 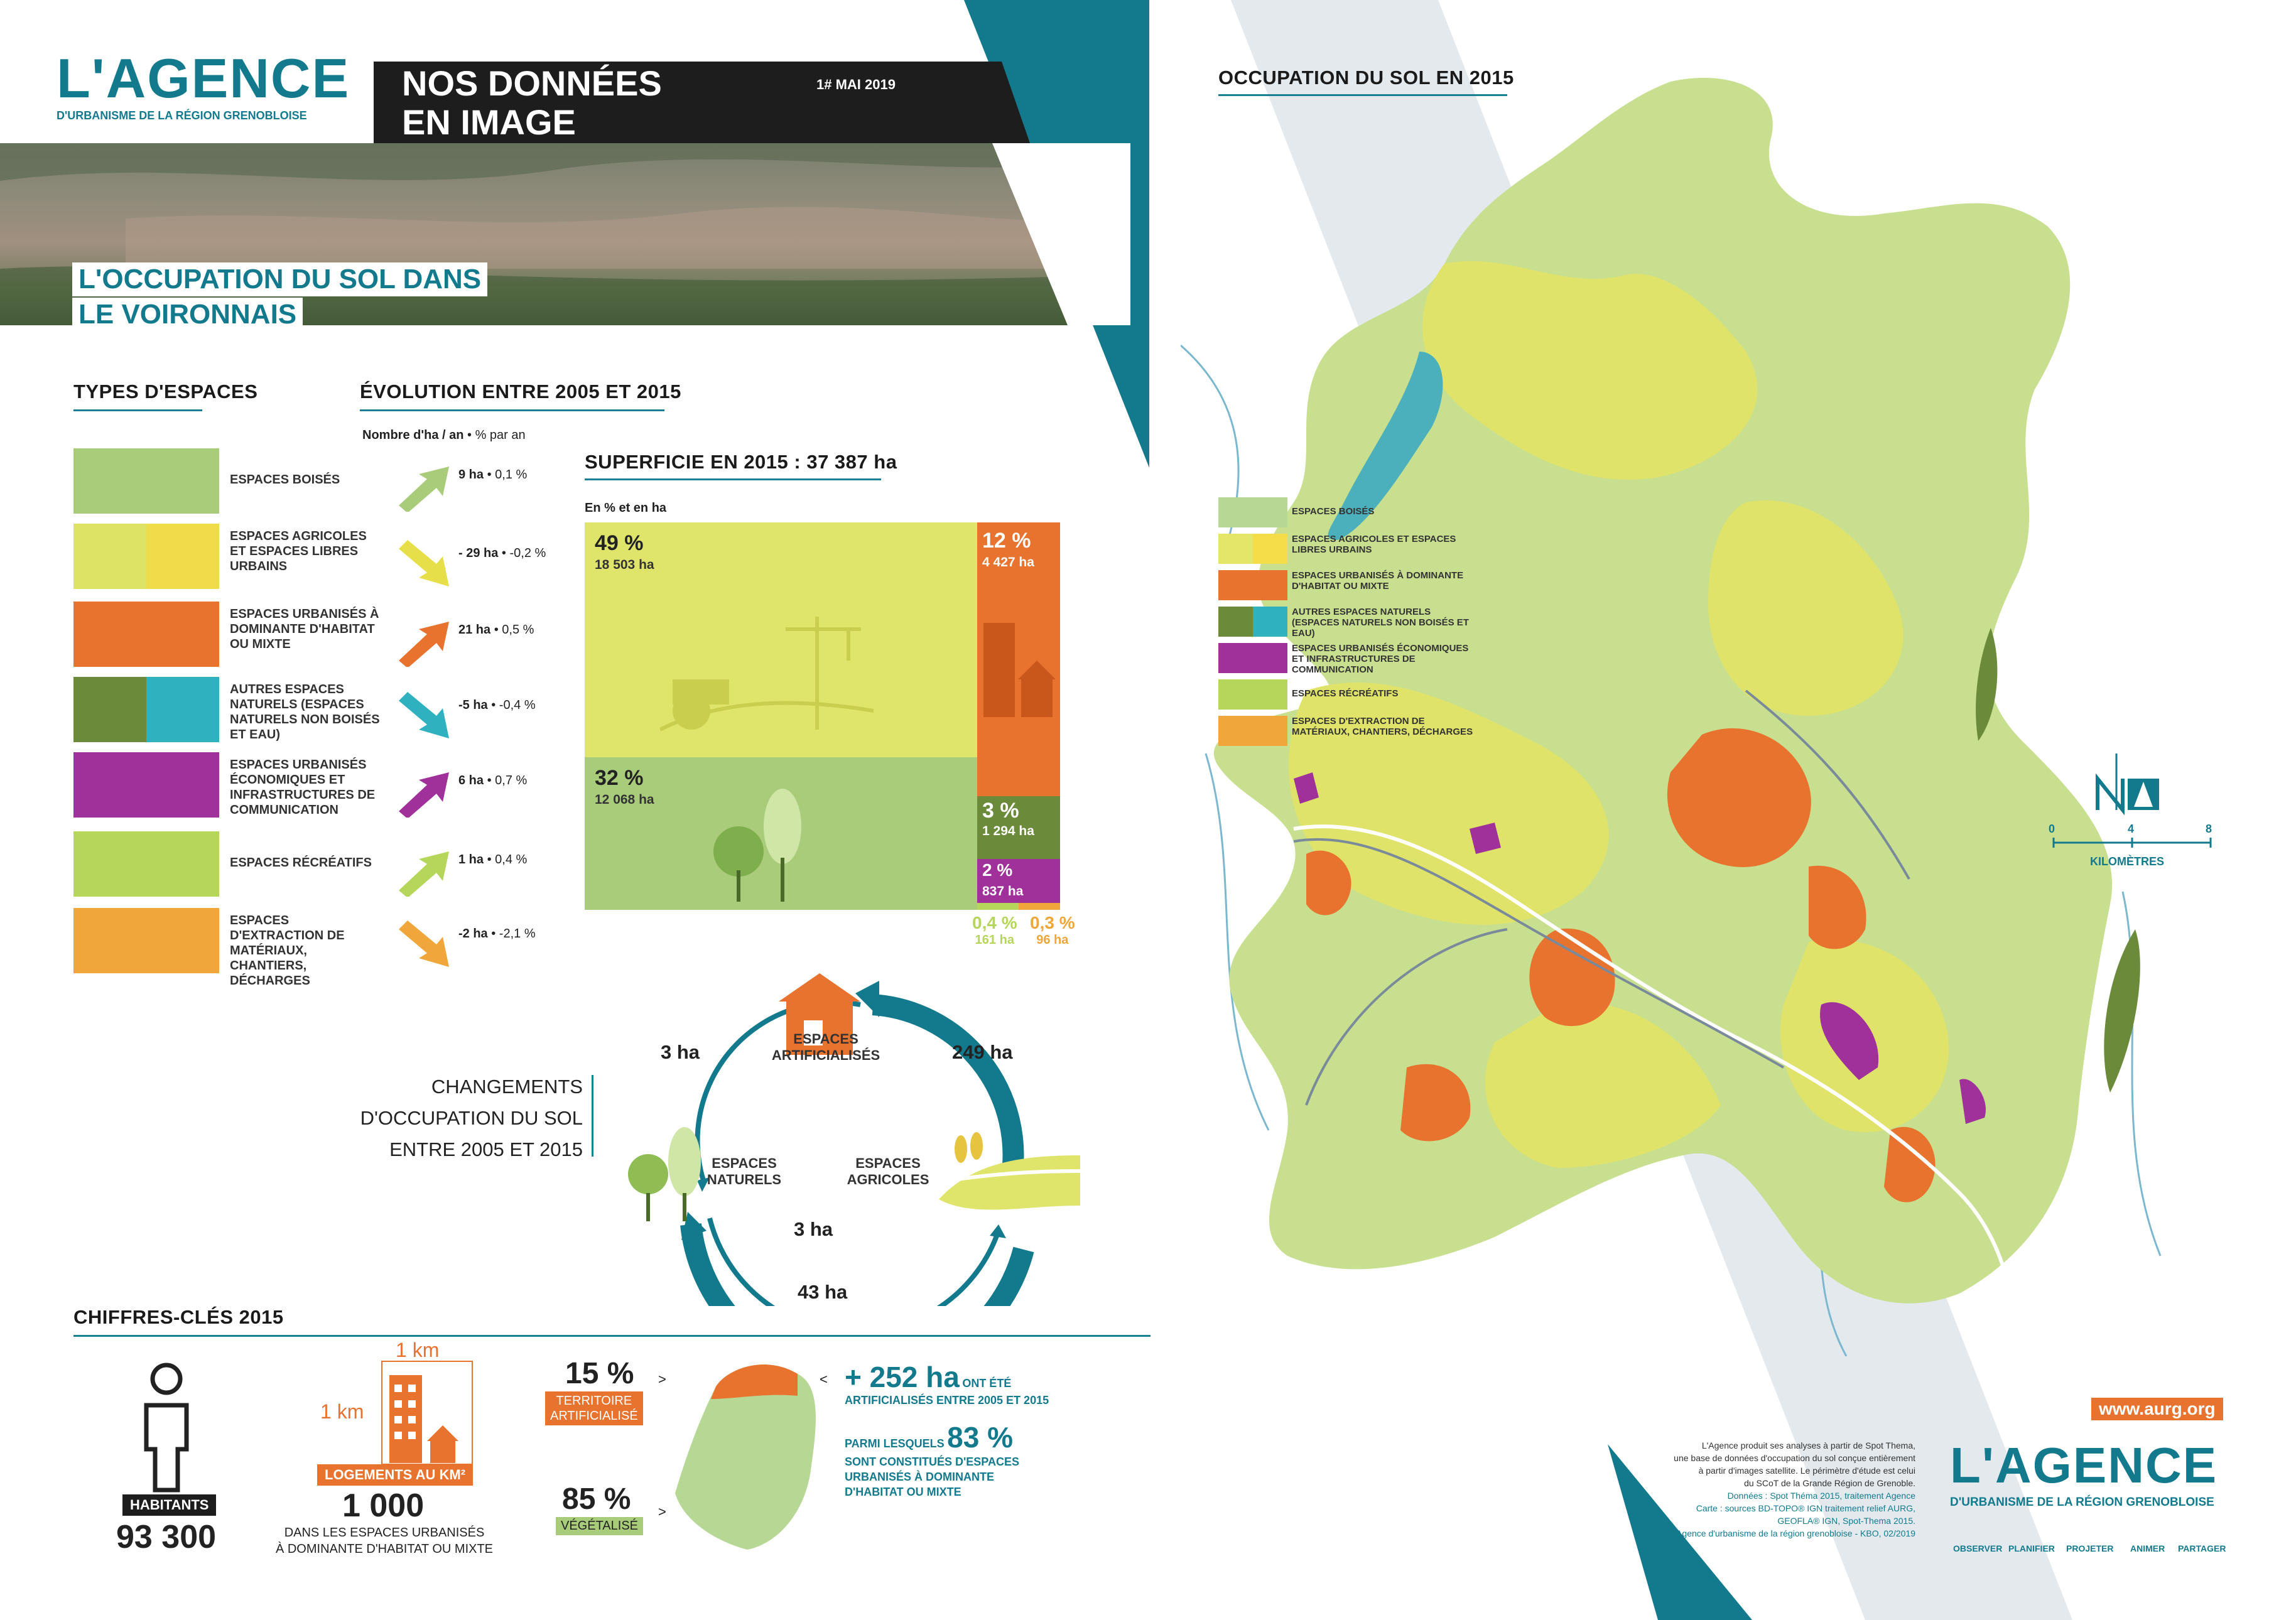 What do you see at coordinates (741, 462) in the screenshot?
I see `superficie-title: SUPERFICIE EN 2015 : 37 387 ha` at bounding box center [741, 462].